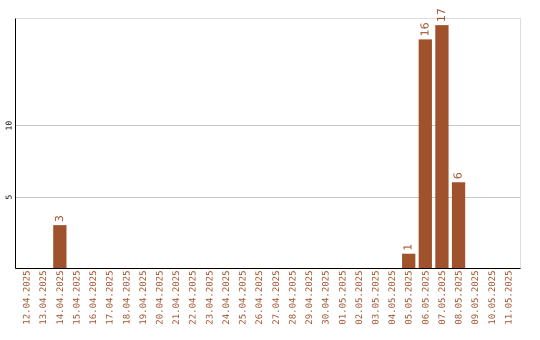 This screenshot has width=540, height=340. Describe the element at coordinates (27, 297) in the screenshot. I see `x-tick-label: 12.04.2025` at that location.